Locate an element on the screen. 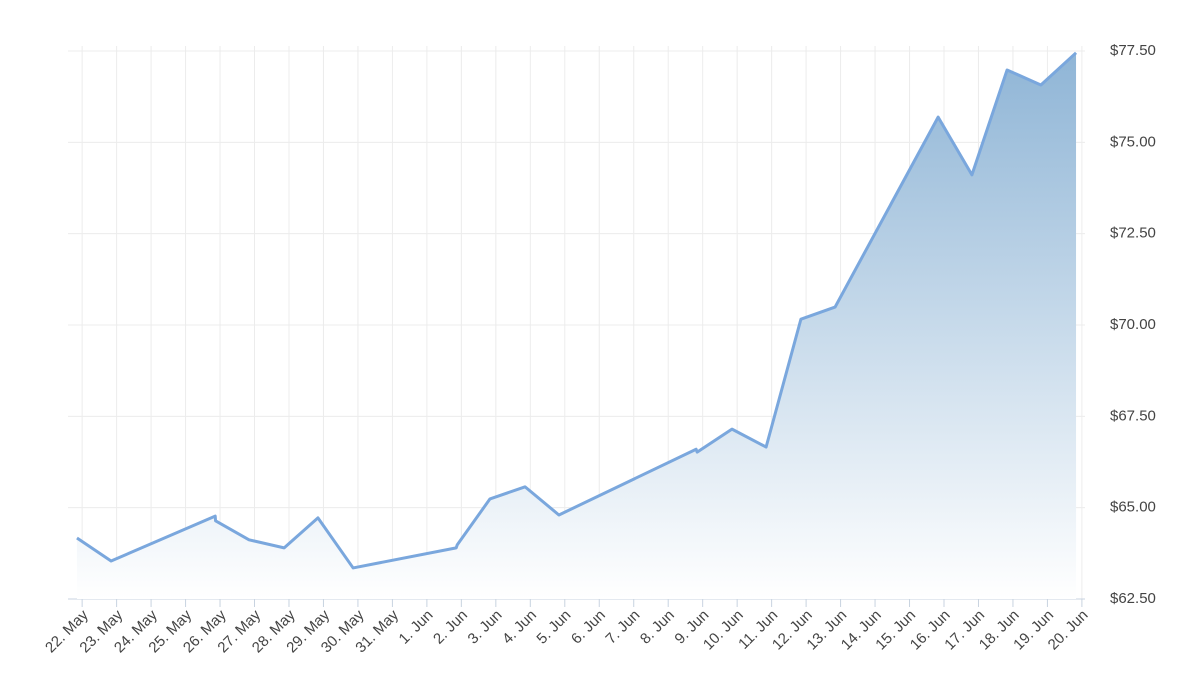 Image resolution: width=1200 pixels, height=692 pixels. y-tick-label: $62.50 is located at coordinates (1133, 598).